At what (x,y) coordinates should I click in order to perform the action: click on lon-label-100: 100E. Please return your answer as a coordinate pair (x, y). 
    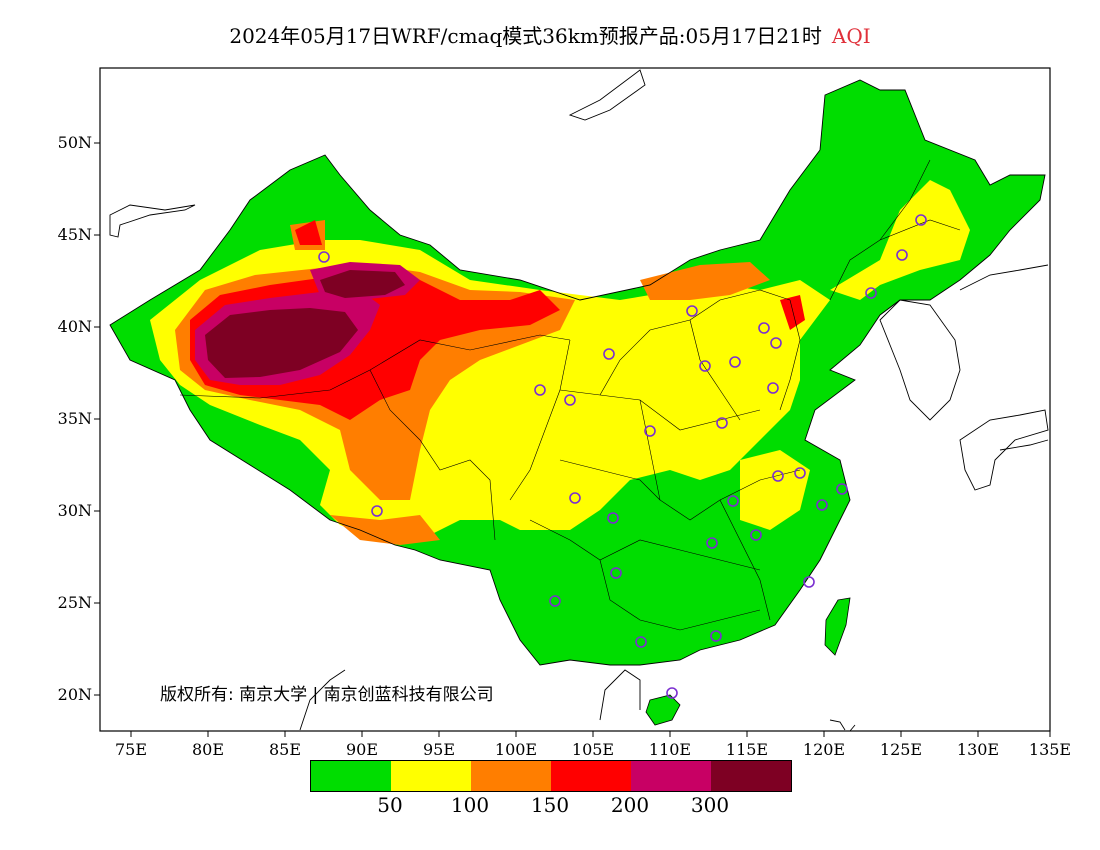
    Looking at the image, I should click on (516, 749).